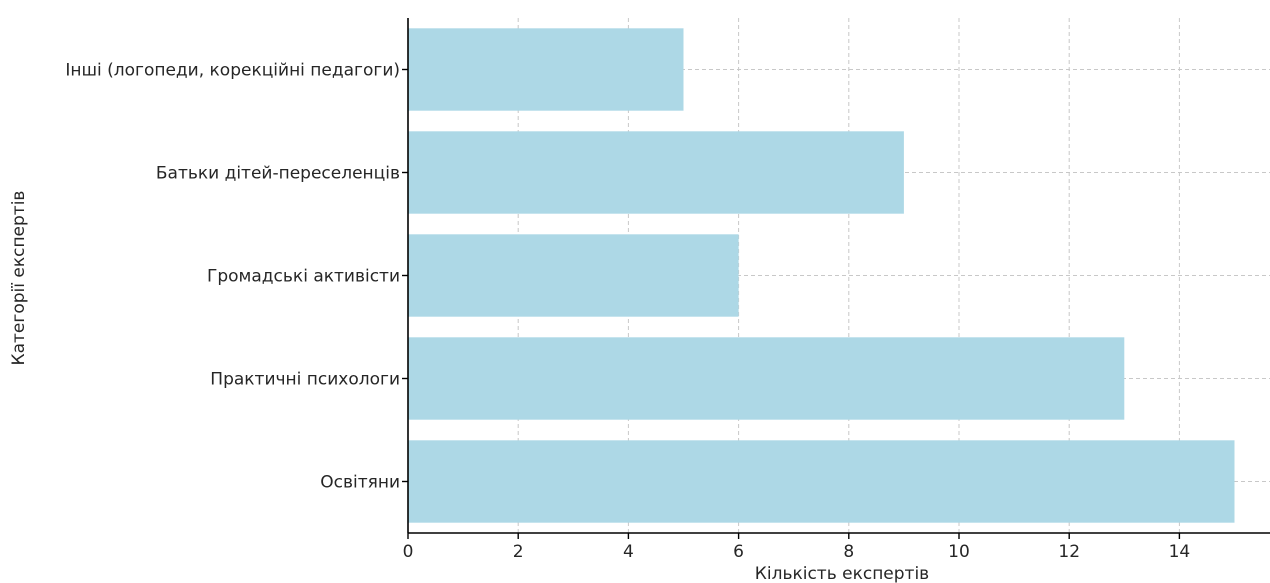  Describe the element at coordinates (628, 552) in the screenshot. I see `x-tick-label: 4` at that location.